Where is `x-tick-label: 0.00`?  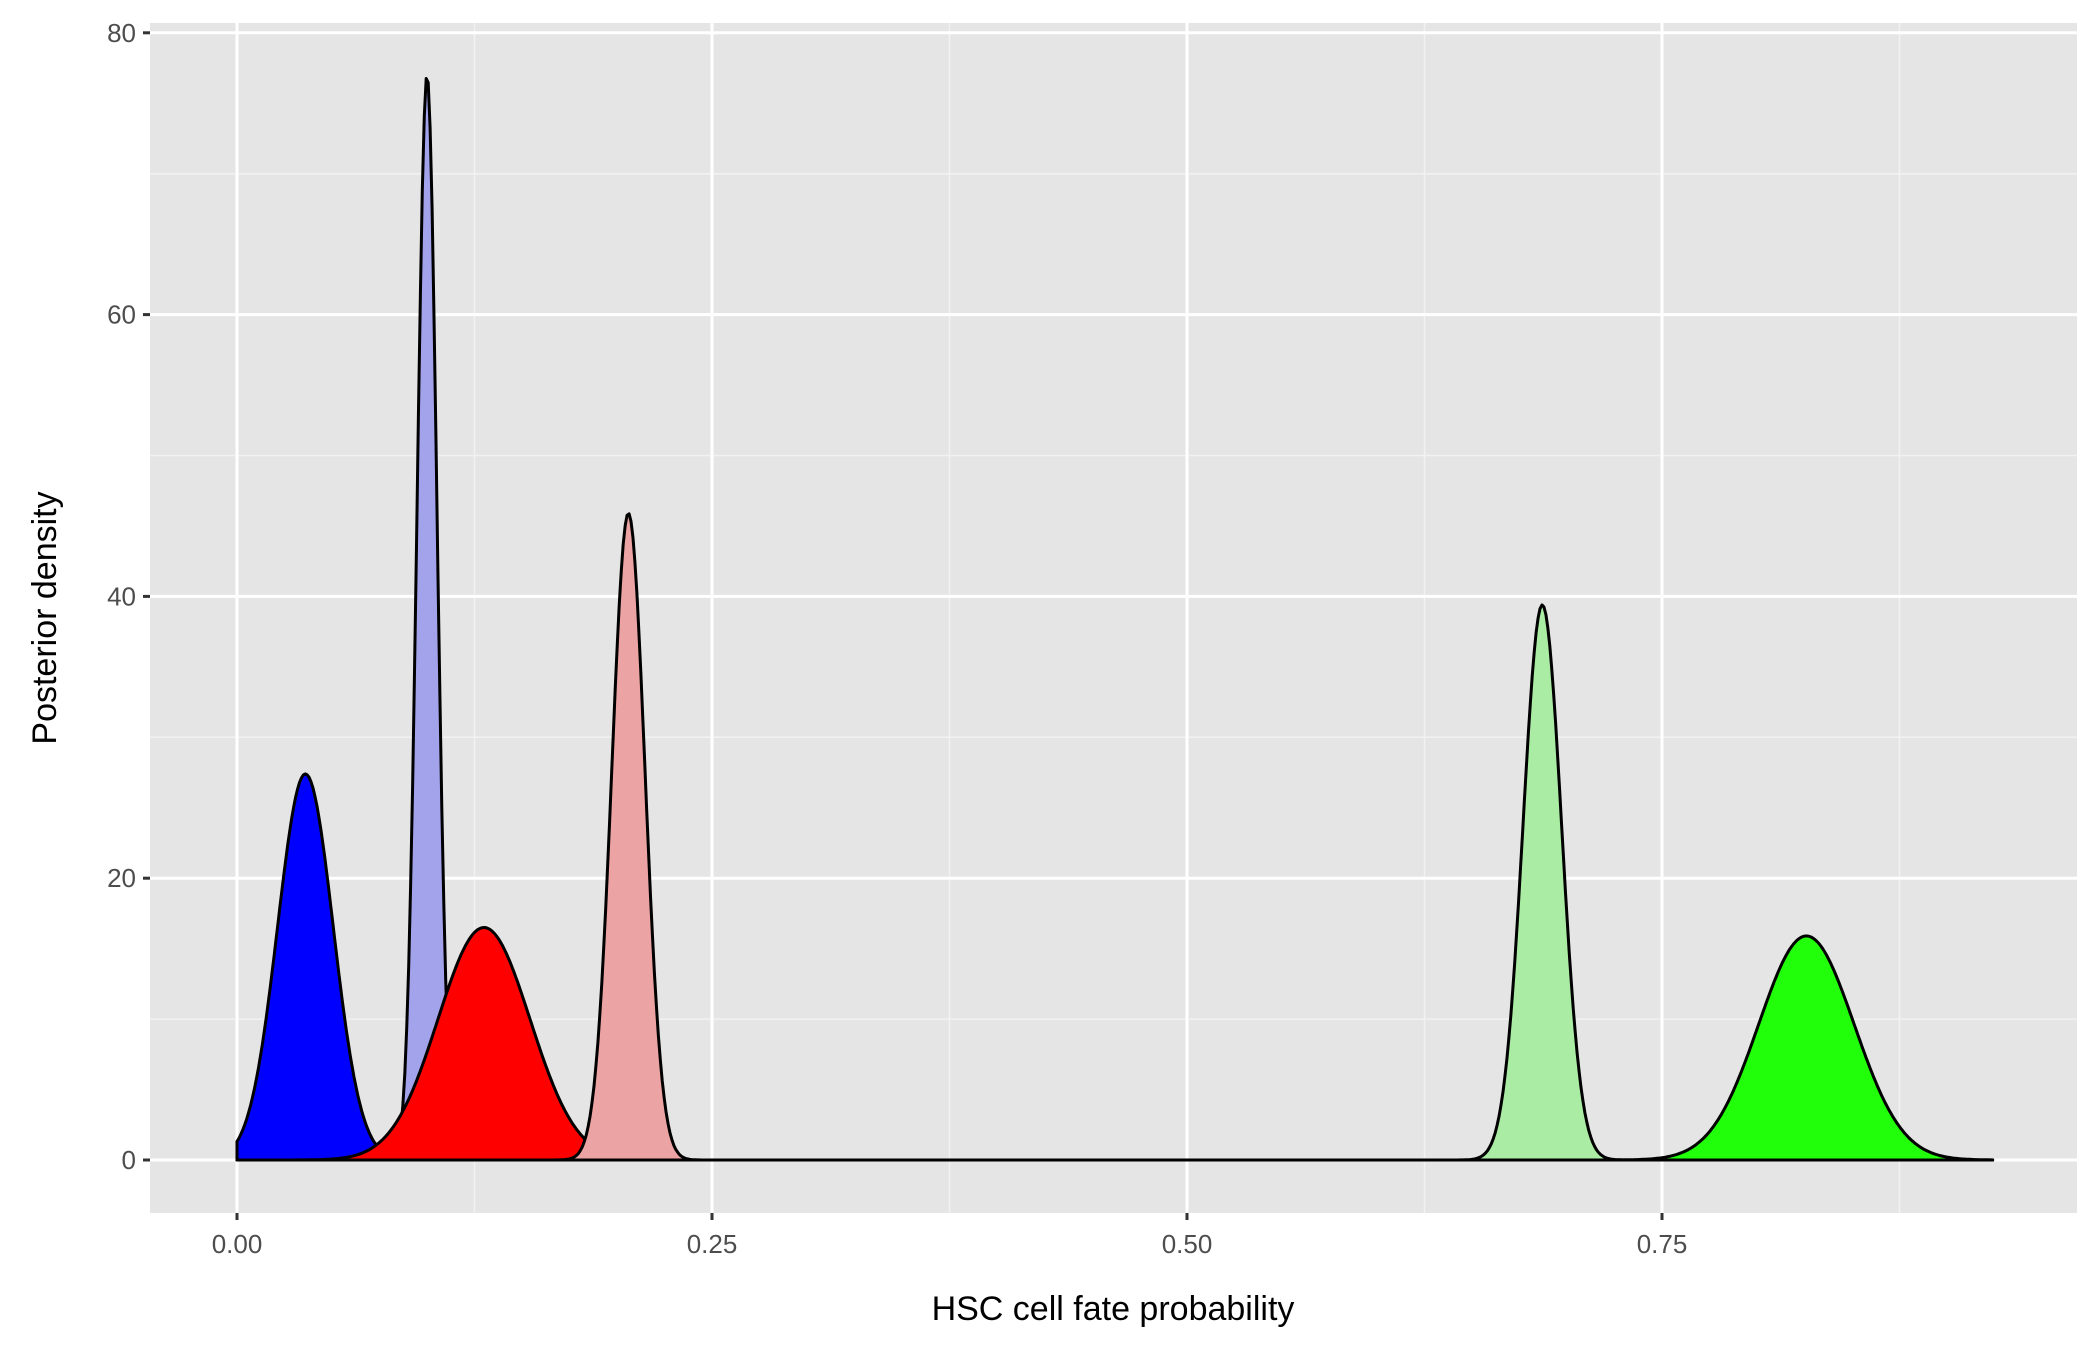
x-tick-label: 0.00 is located at coordinates (237, 1244).